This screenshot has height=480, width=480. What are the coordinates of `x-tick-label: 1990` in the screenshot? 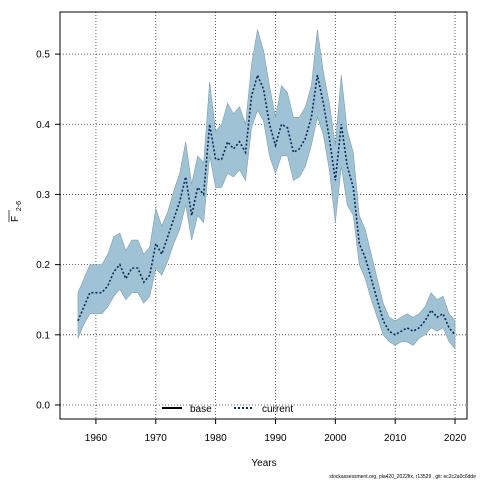 It's located at (275, 438).